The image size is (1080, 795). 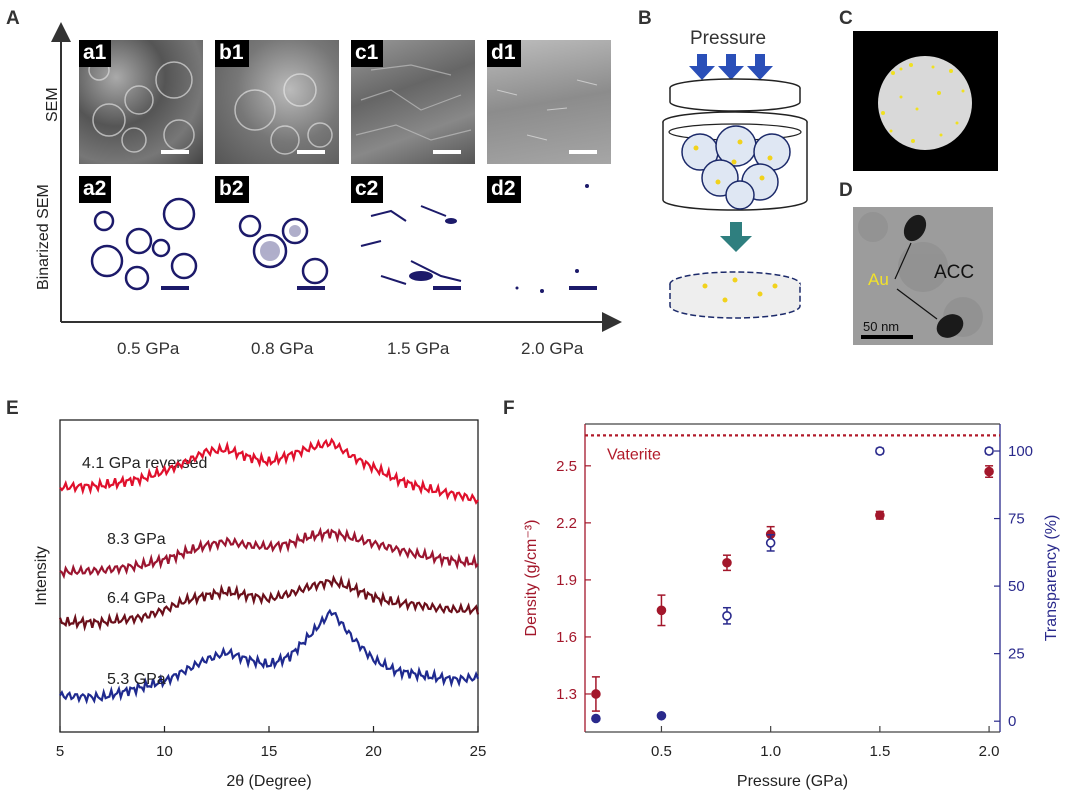 What do you see at coordinates (478, 751) in the screenshot?
I see `x-tick-label: 25` at bounding box center [478, 751].